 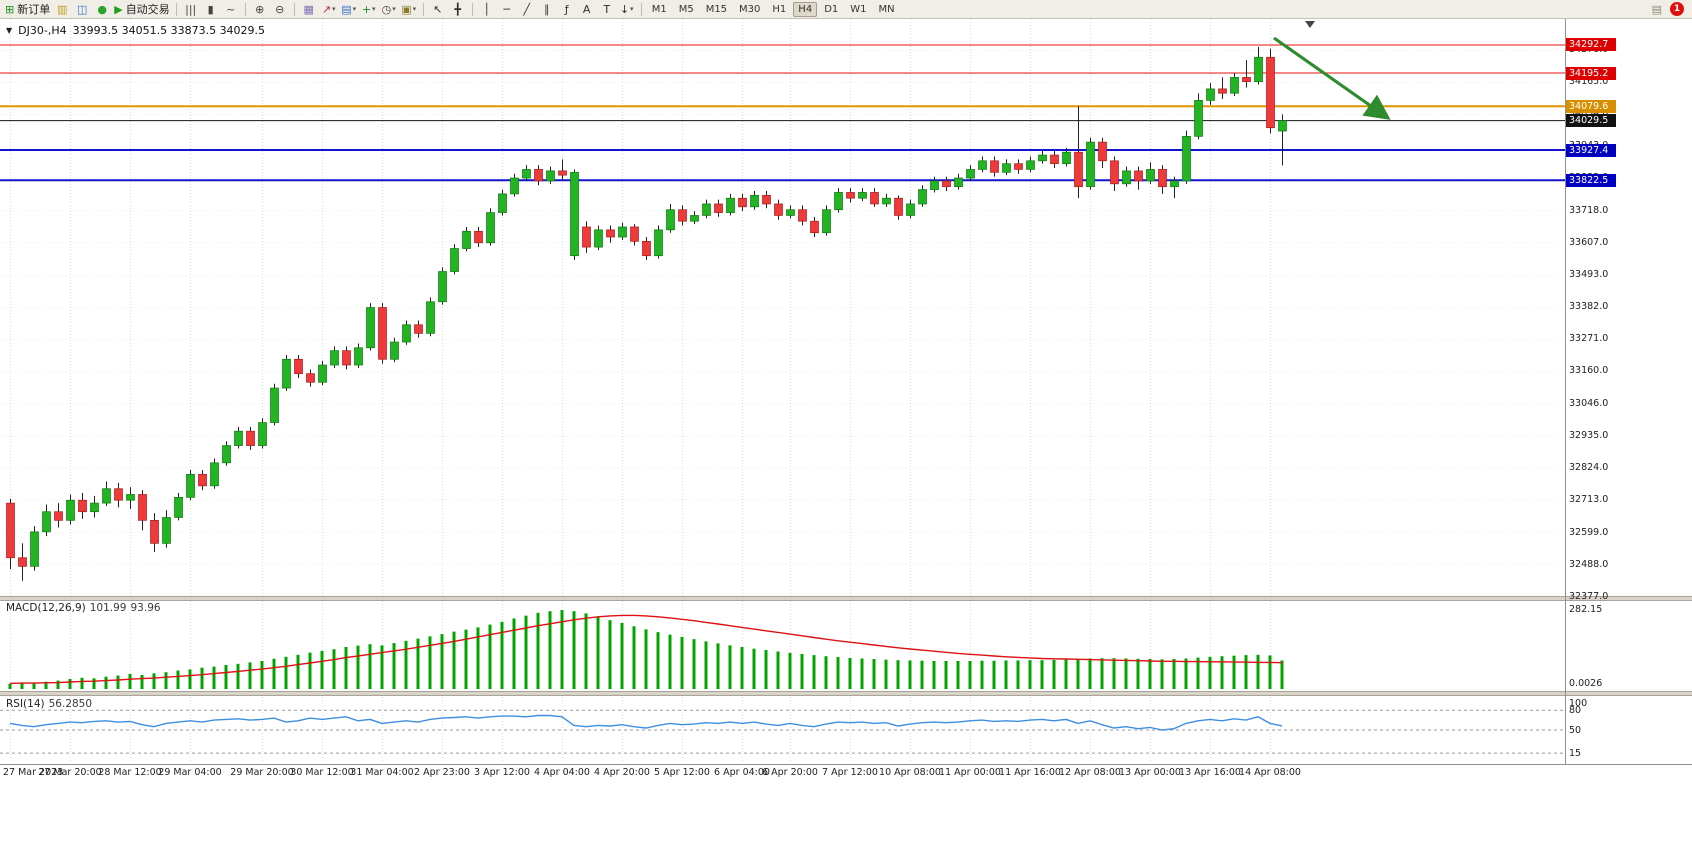 I want to click on cursor-button: ↖, so click(x=438, y=9).